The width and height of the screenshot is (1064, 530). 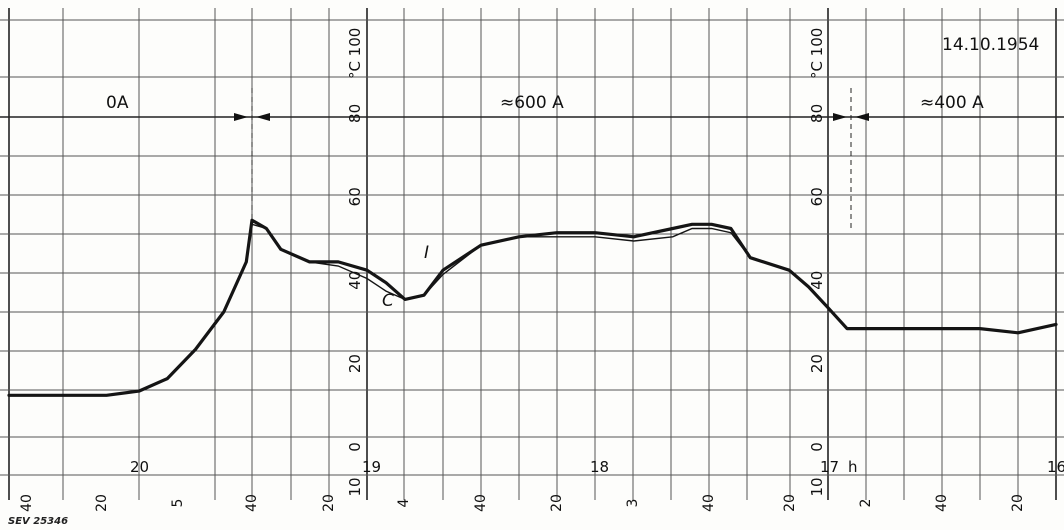 What do you see at coordinates (252, 503) in the screenshot?
I see `minute-label-3: 40` at bounding box center [252, 503].